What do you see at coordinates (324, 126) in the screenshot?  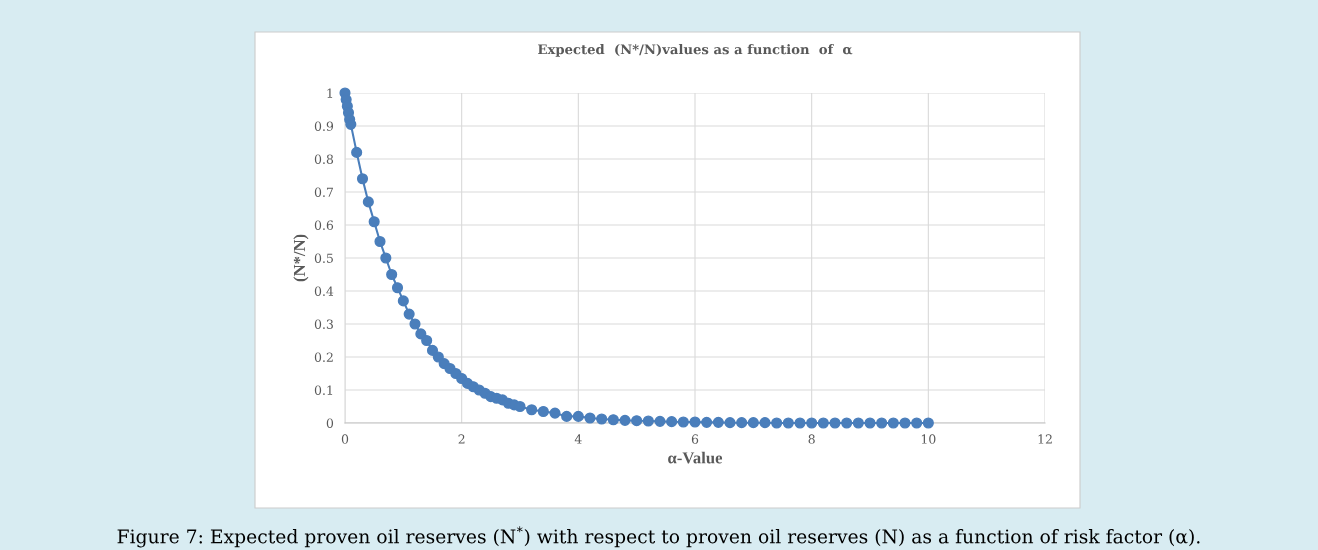 I see `y-tick-label: 0.9` at bounding box center [324, 126].